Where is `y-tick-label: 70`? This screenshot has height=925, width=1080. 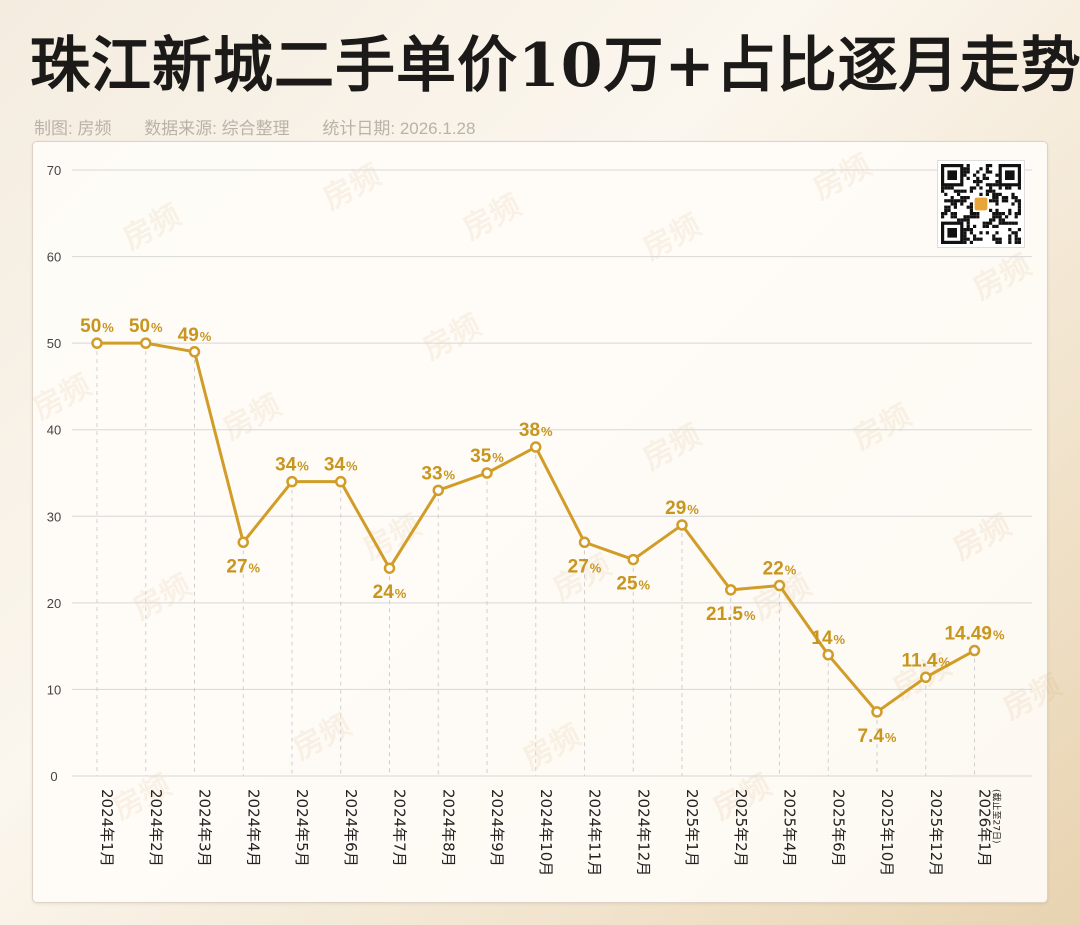
y-tick-label: 70 is located at coordinates (54, 170).